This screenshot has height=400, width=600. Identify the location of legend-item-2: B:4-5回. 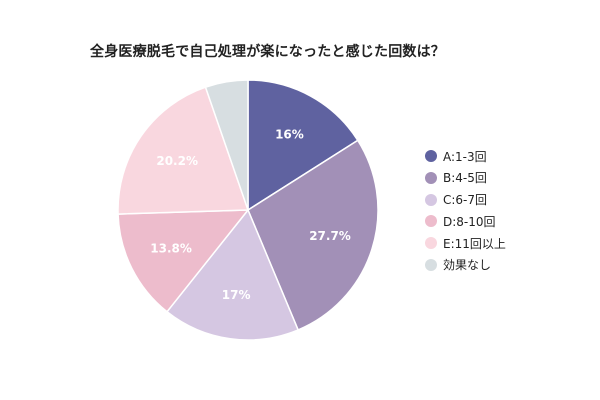
(465, 178).